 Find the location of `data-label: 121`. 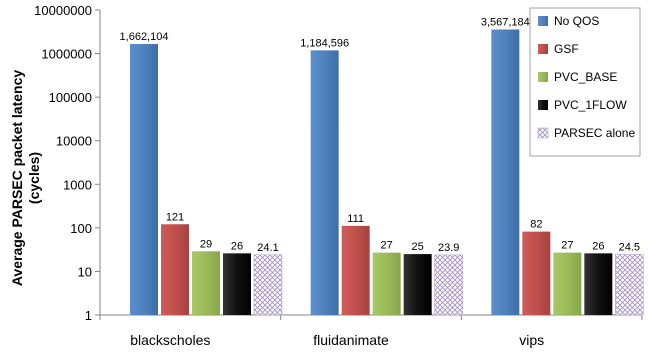

data-label: 121 is located at coordinates (175, 217).